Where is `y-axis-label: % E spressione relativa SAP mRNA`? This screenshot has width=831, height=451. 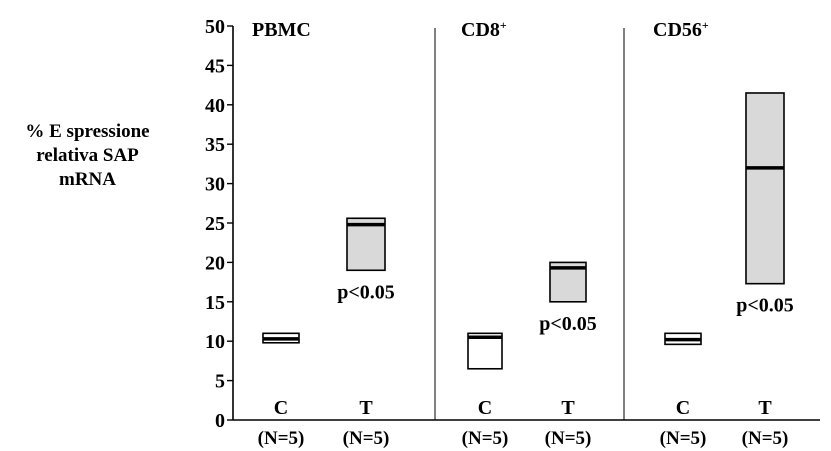 y-axis-label: % E spressione relativa SAP mRNA is located at coordinates (87, 156).